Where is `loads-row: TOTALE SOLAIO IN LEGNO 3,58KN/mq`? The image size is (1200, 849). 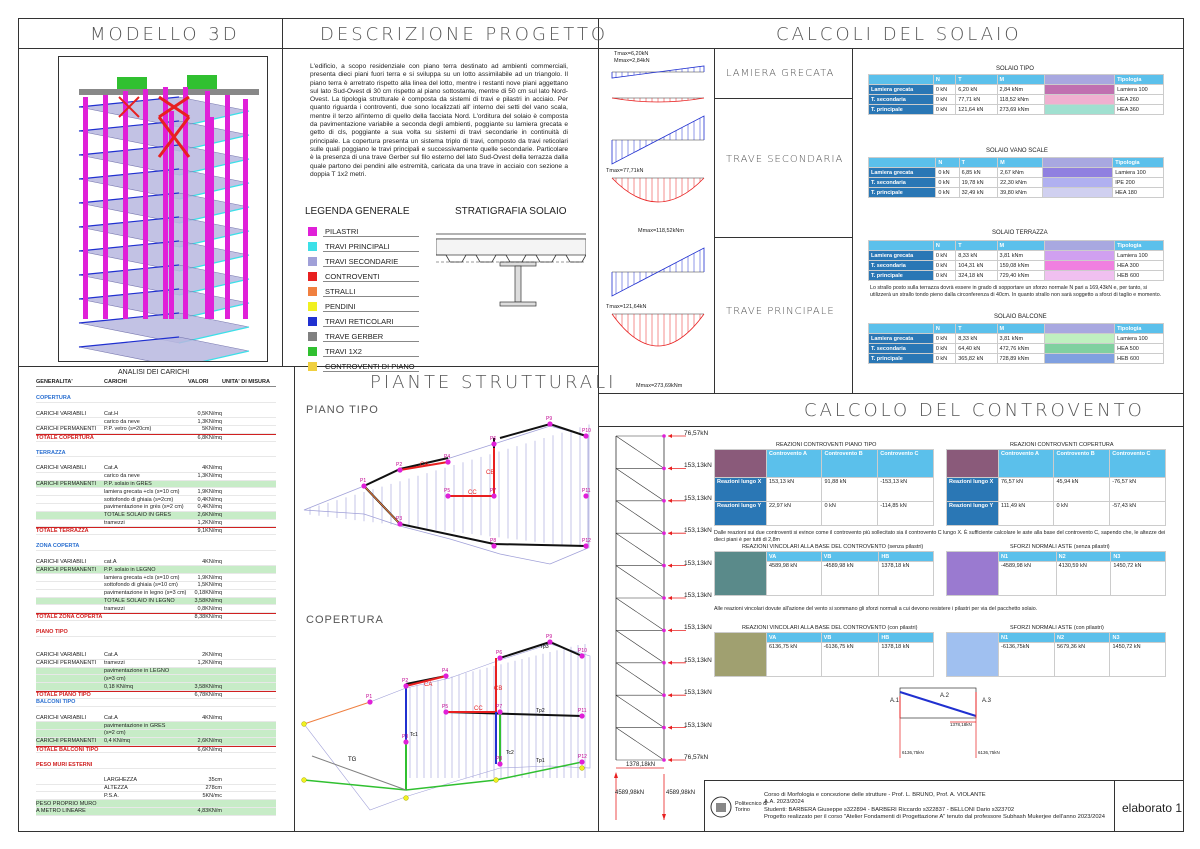
loads-row: TOTALE SOLAIO IN LEGNO 3,58KN/mq is located at coordinates (156, 601).